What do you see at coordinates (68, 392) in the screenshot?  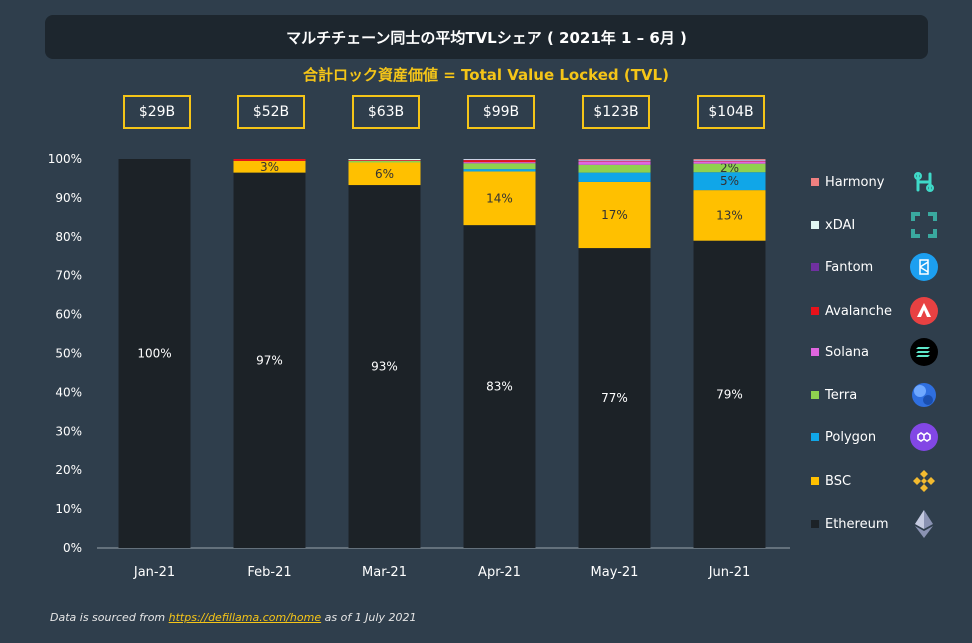 I see `y-tick-label: 40%` at bounding box center [68, 392].